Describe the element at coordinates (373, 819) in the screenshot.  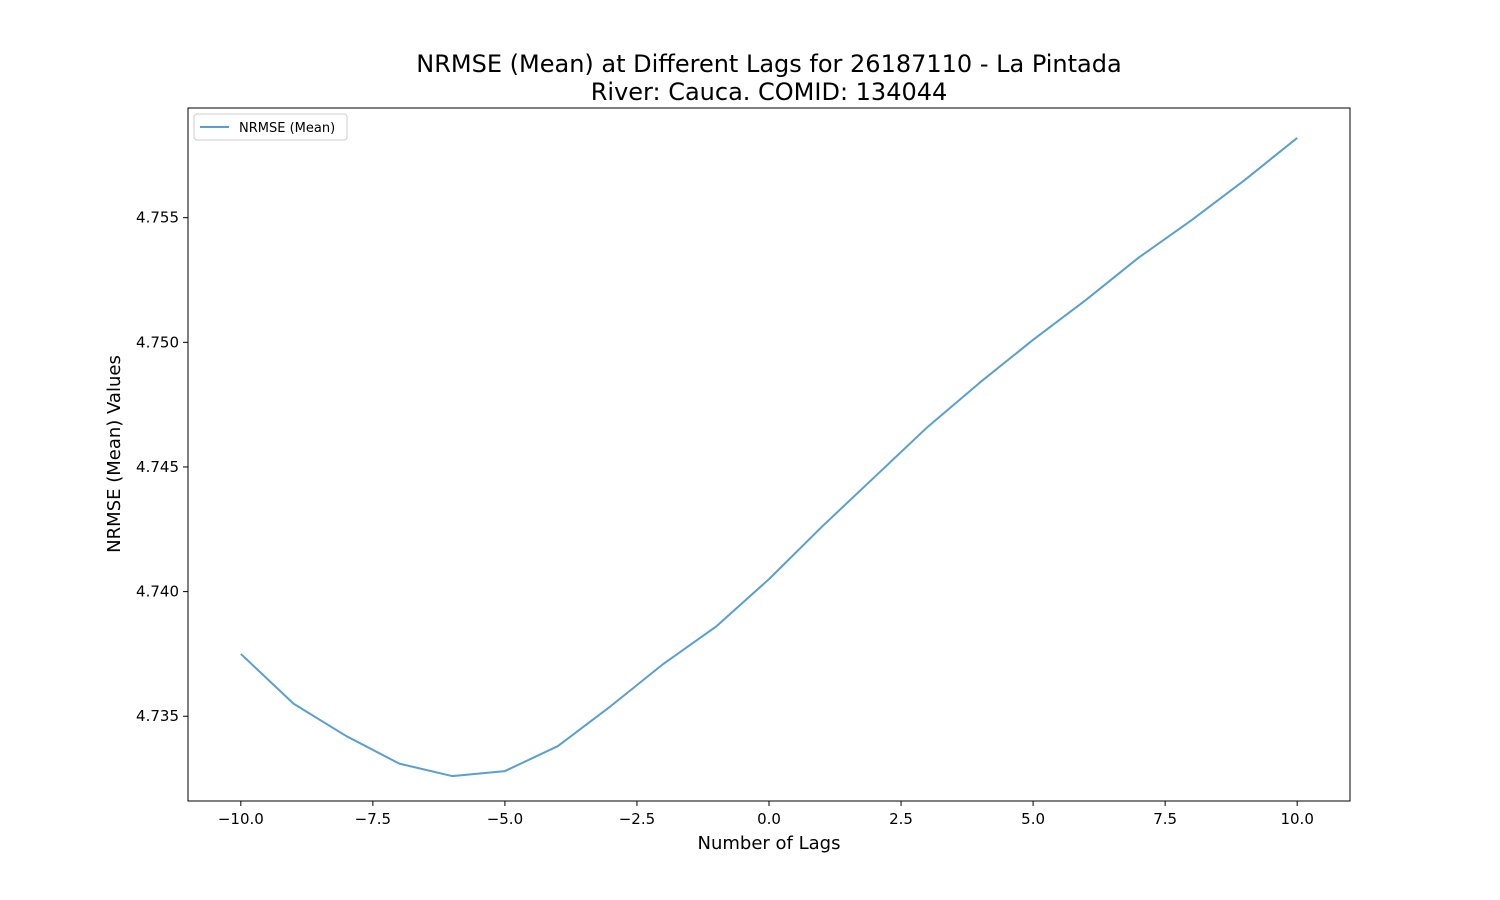
I see `x-tick-label: −7.5` at that location.